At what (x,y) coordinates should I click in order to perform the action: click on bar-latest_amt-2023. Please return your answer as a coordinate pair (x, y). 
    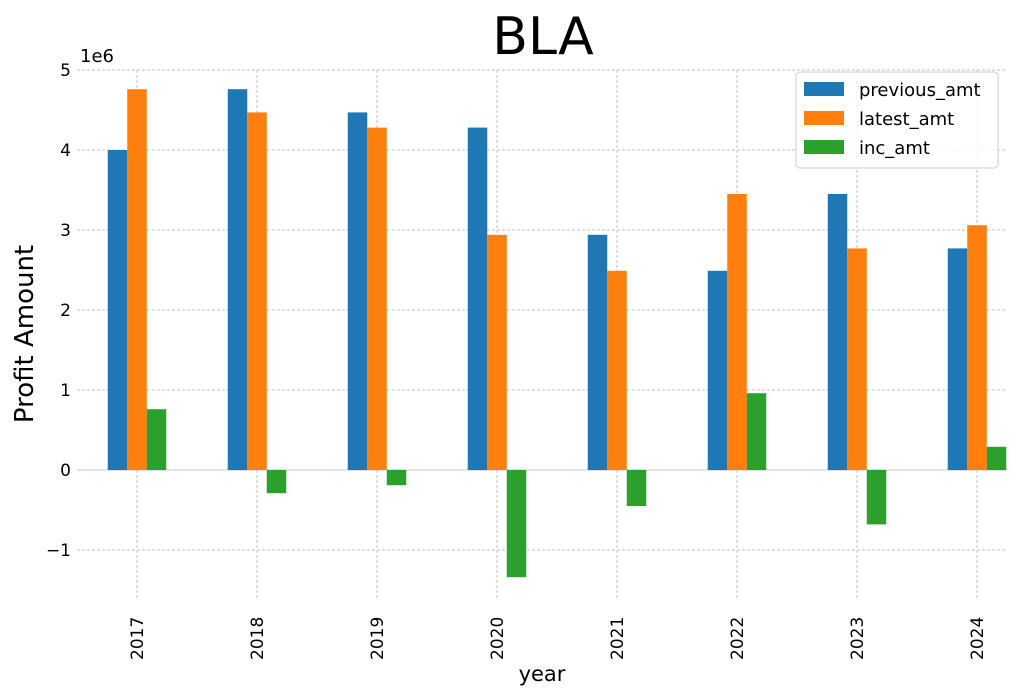
    Looking at the image, I should click on (857, 359).